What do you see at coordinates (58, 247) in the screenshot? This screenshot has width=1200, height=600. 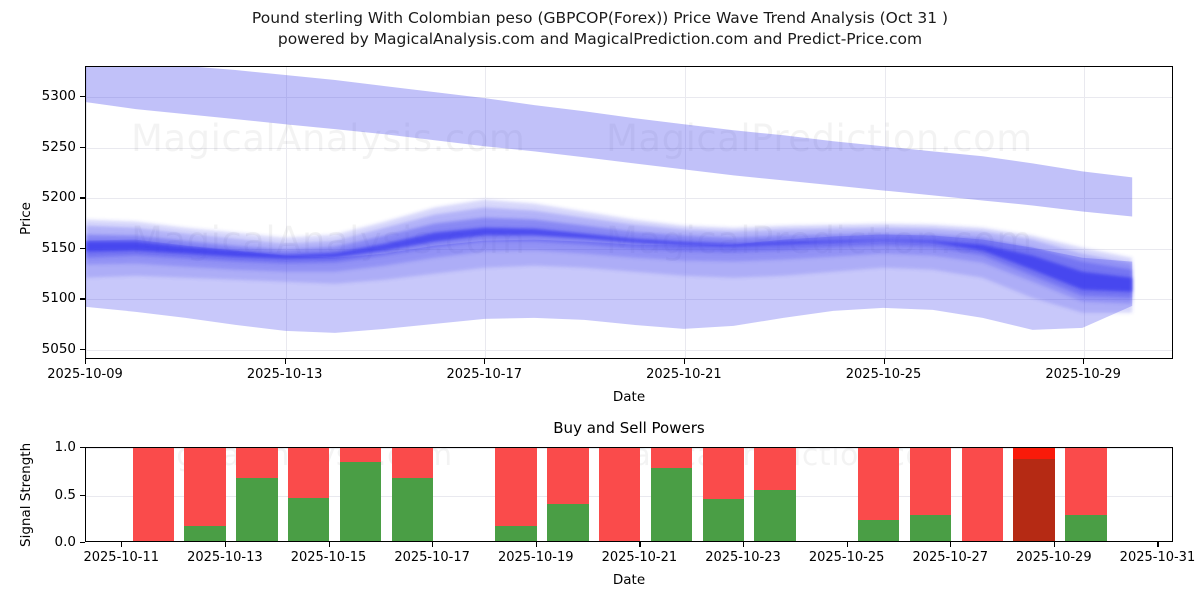 I see `y-tick-label: 5150` at bounding box center [58, 247].